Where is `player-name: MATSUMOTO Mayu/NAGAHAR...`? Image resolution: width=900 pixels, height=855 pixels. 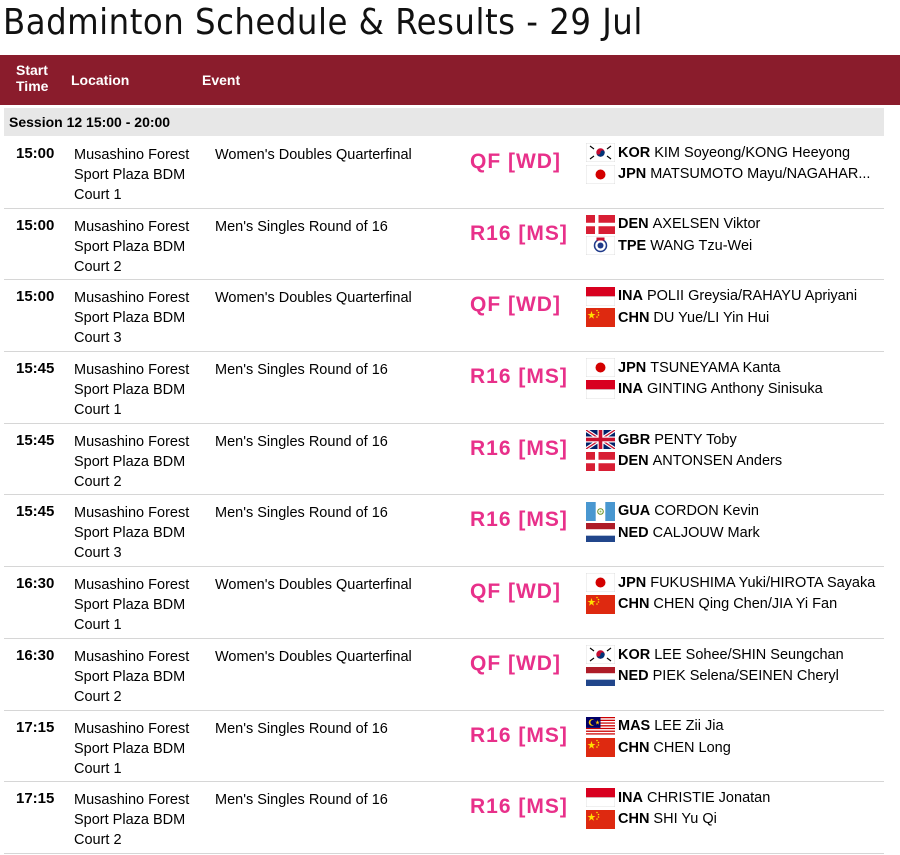 player-name: MATSUMOTO Mayu/NAGAHAR... is located at coordinates (760, 174).